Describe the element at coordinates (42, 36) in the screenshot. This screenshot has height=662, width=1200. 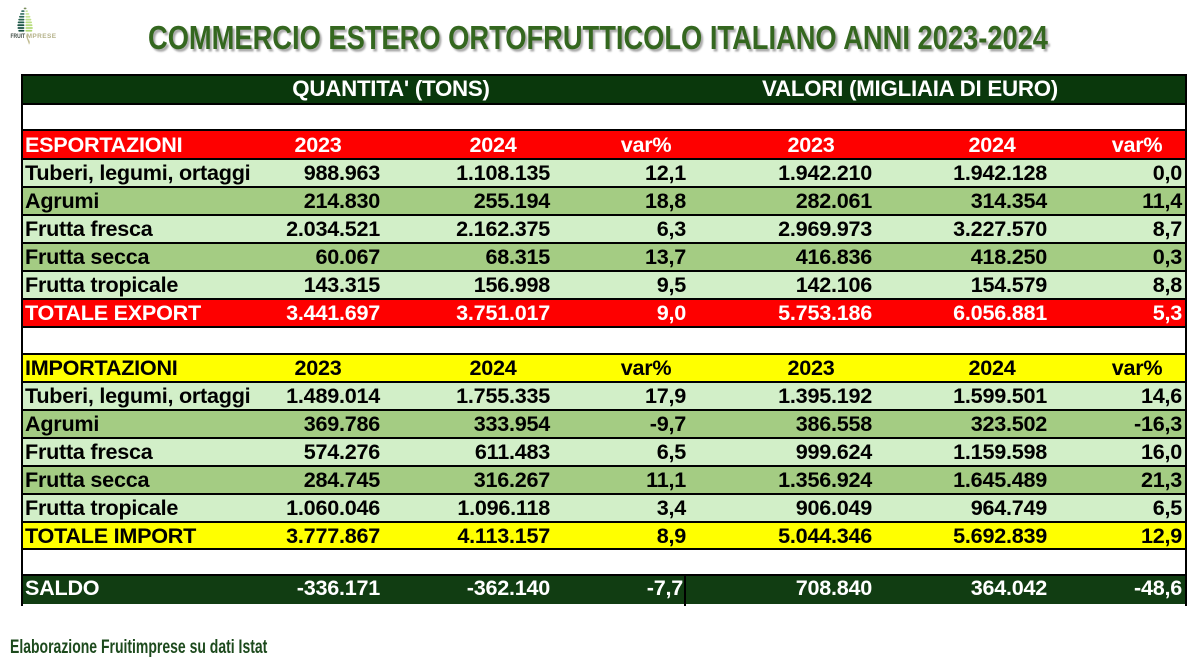
I see `svg-text: MPRESE` at that location.